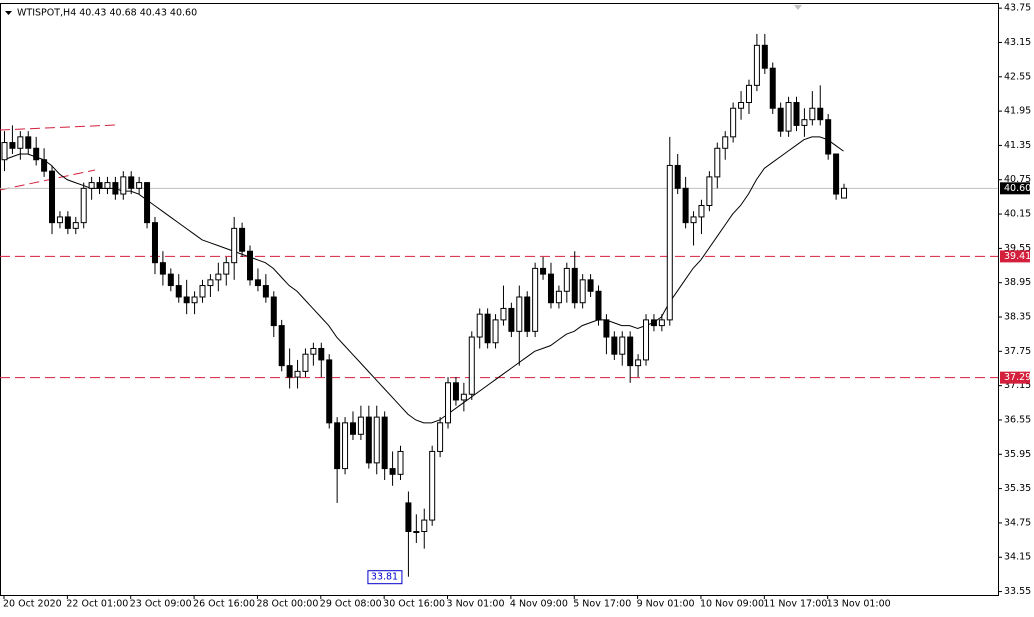 The width and height of the screenshot is (1034, 617). I want to click on x-tick-label: 20 Oct 2020, so click(32, 604).